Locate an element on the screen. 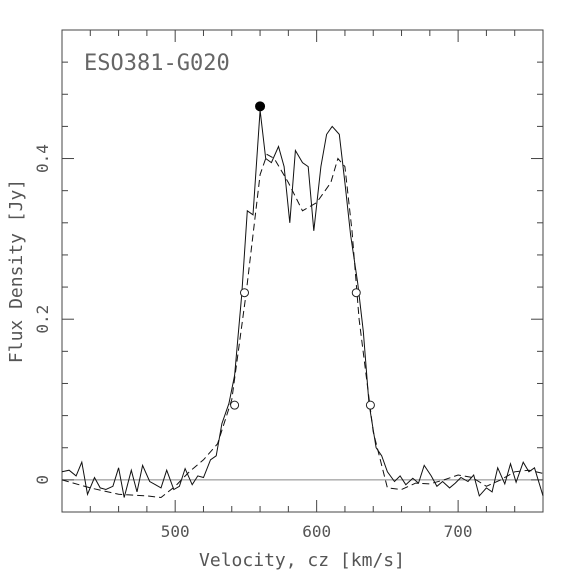 The image size is (574, 574). chart-title: ESO381-G020 is located at coordinates (157, 63).